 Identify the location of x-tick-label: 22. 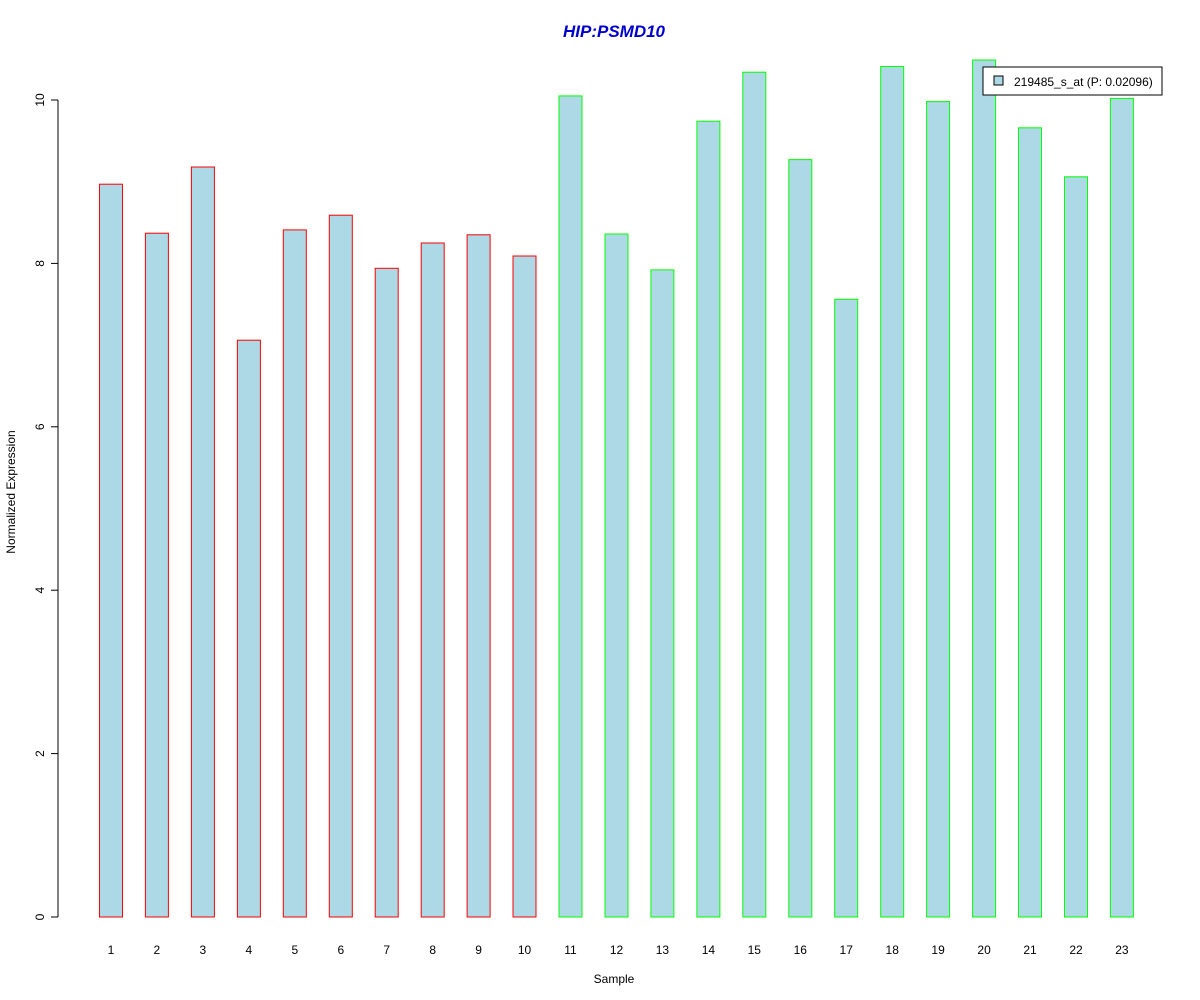
(1076, 950).